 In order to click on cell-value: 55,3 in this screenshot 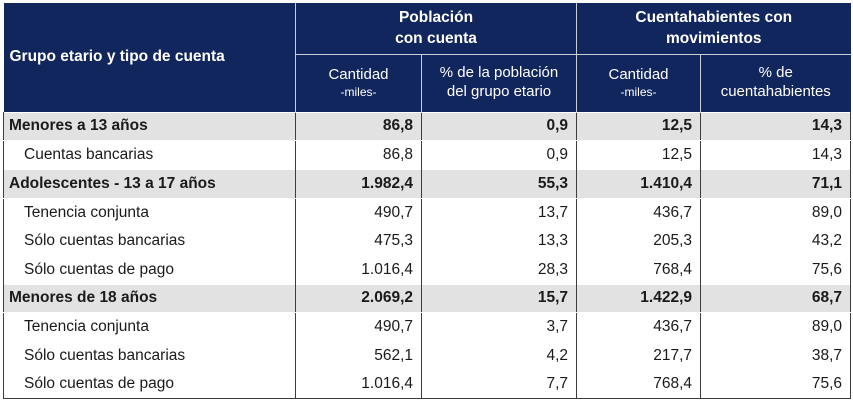, I will do `click(498, 183)`.